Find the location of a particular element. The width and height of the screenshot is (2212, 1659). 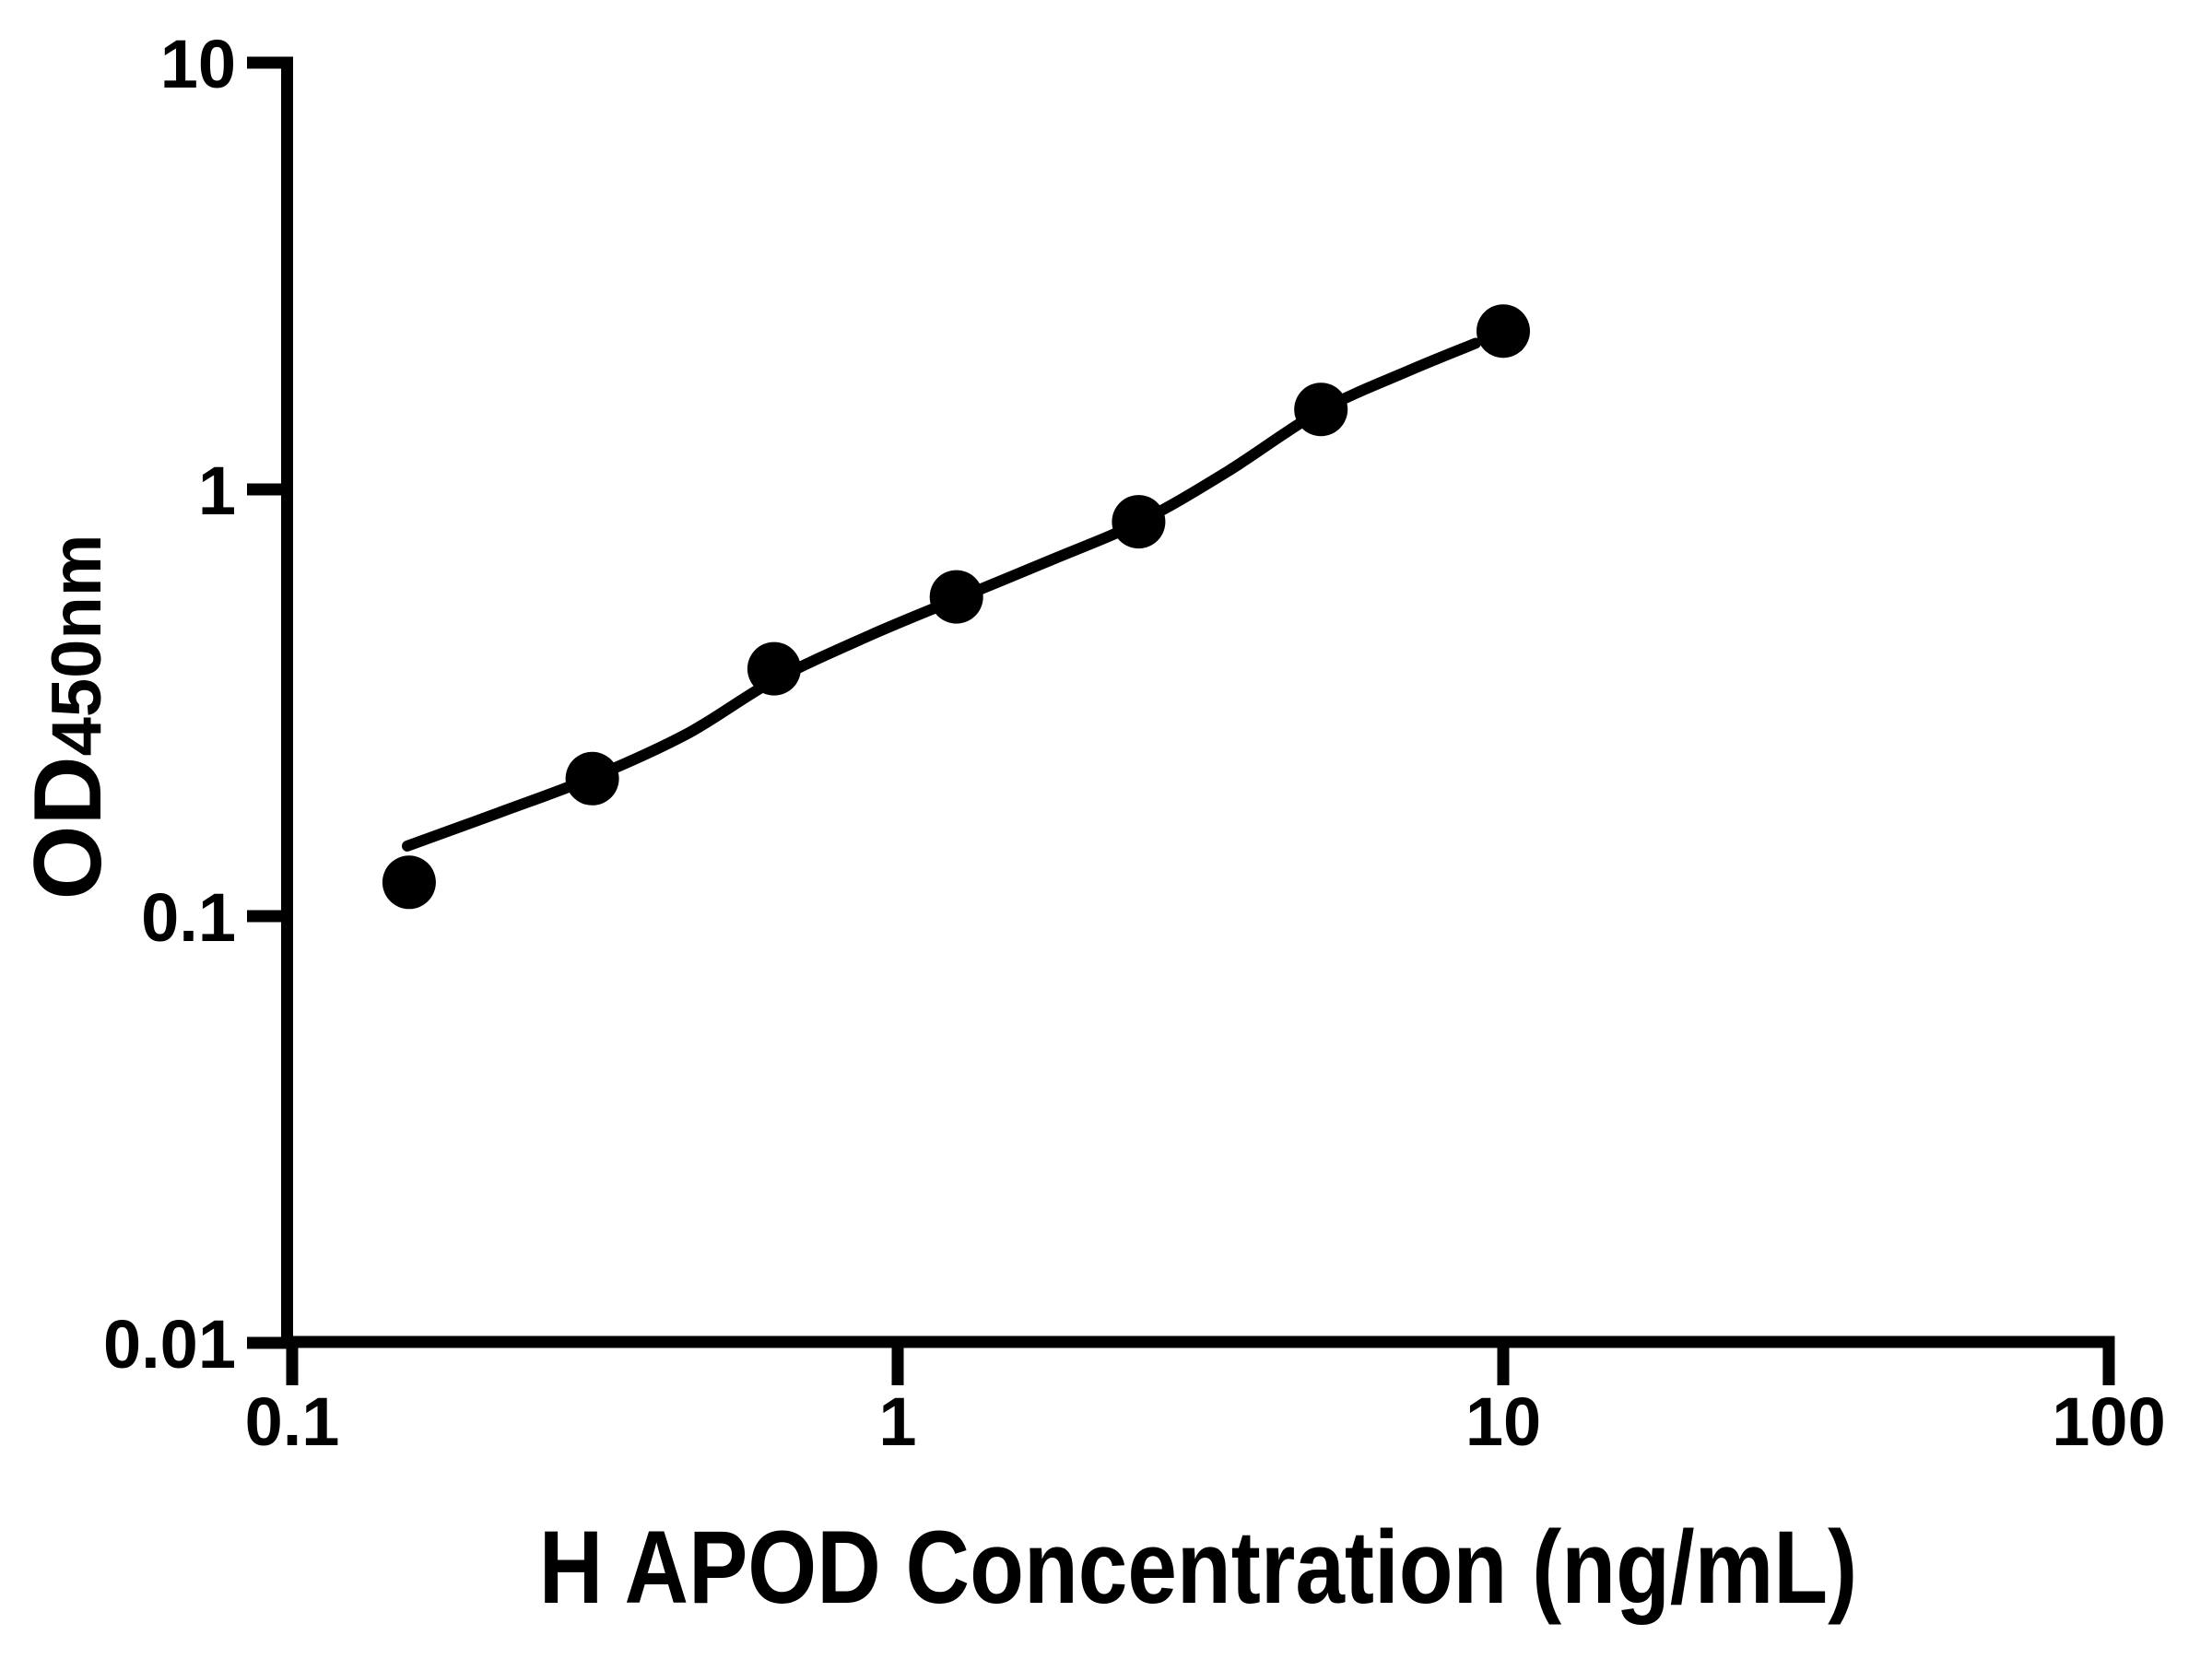

y-axis-title: OD450nm is located at coordinates (68, 717).